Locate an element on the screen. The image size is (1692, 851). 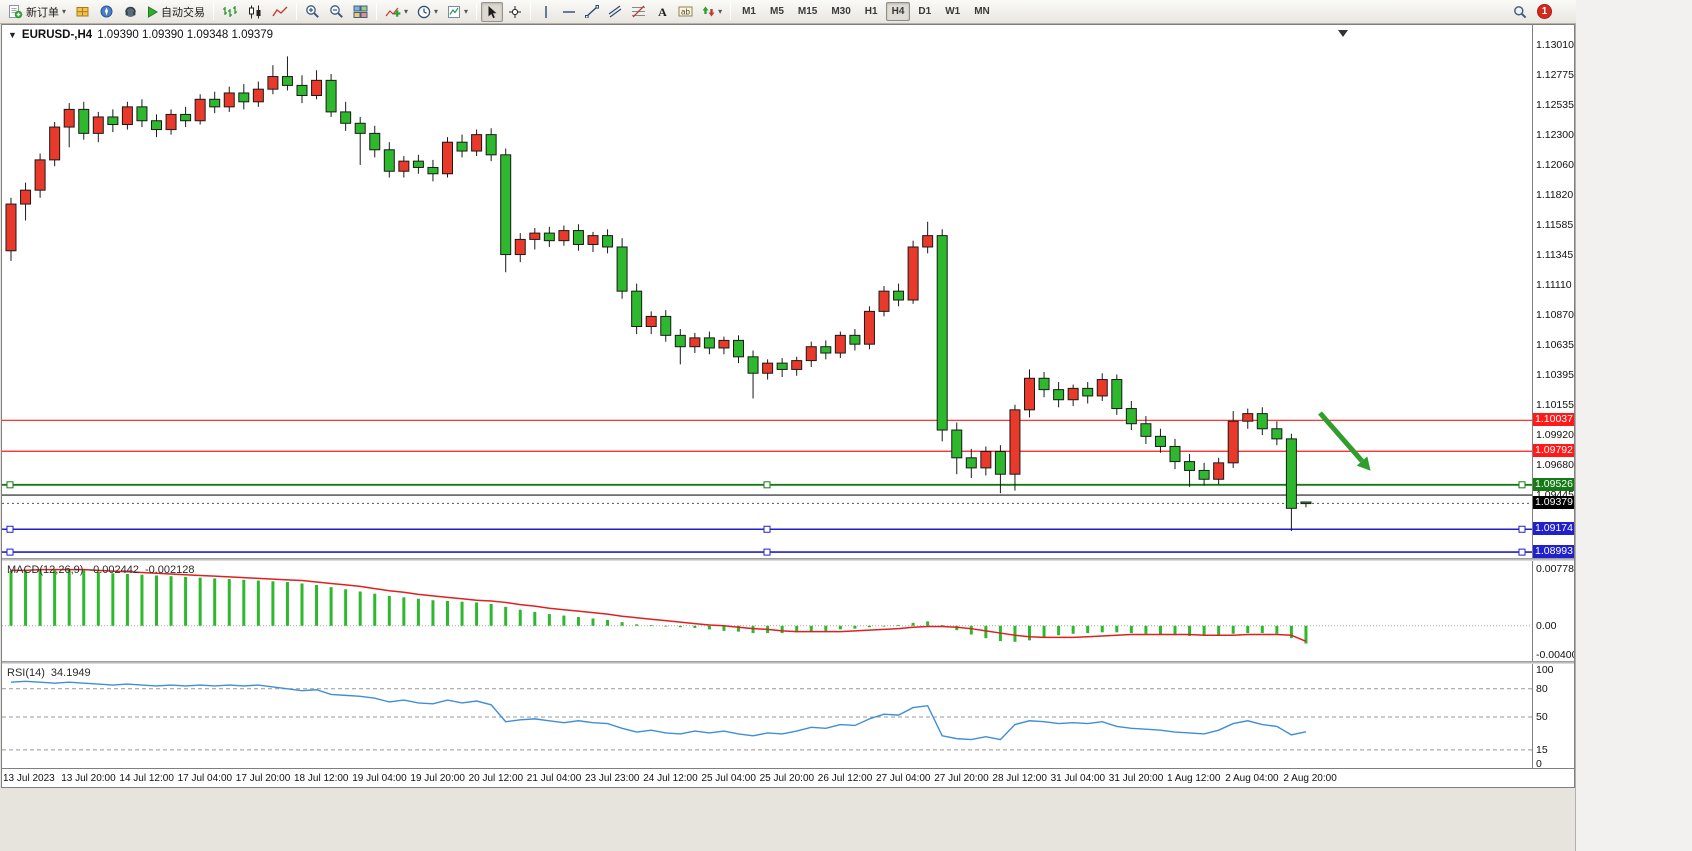
rsi-panel is located at coordinates (767, 716).